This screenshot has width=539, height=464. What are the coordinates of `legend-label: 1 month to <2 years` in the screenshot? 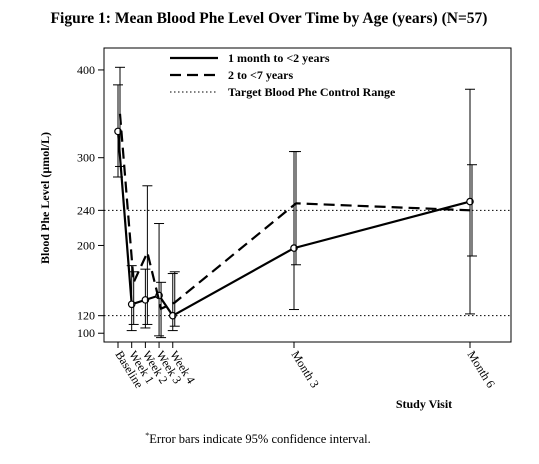 It's located at (279, 58).